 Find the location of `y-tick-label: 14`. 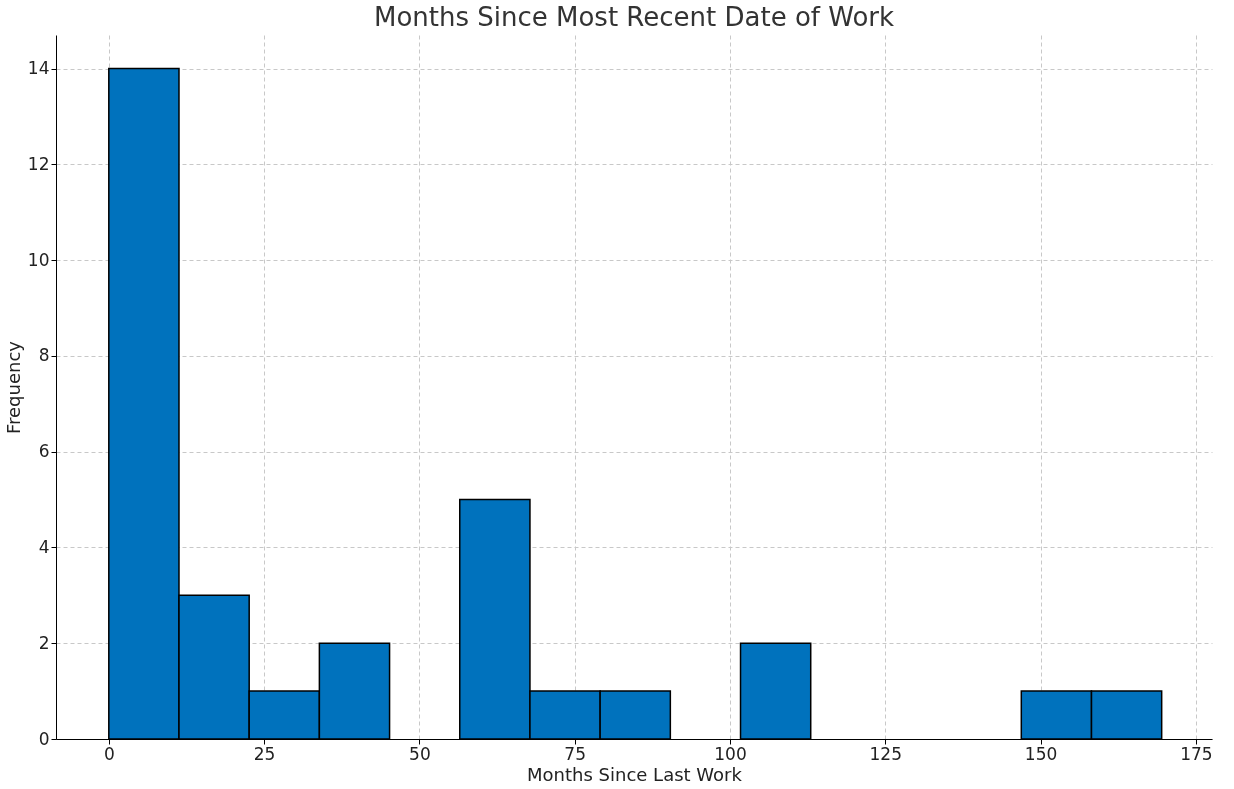

y-tick-label: 14 is located at coordinates (38, 68).